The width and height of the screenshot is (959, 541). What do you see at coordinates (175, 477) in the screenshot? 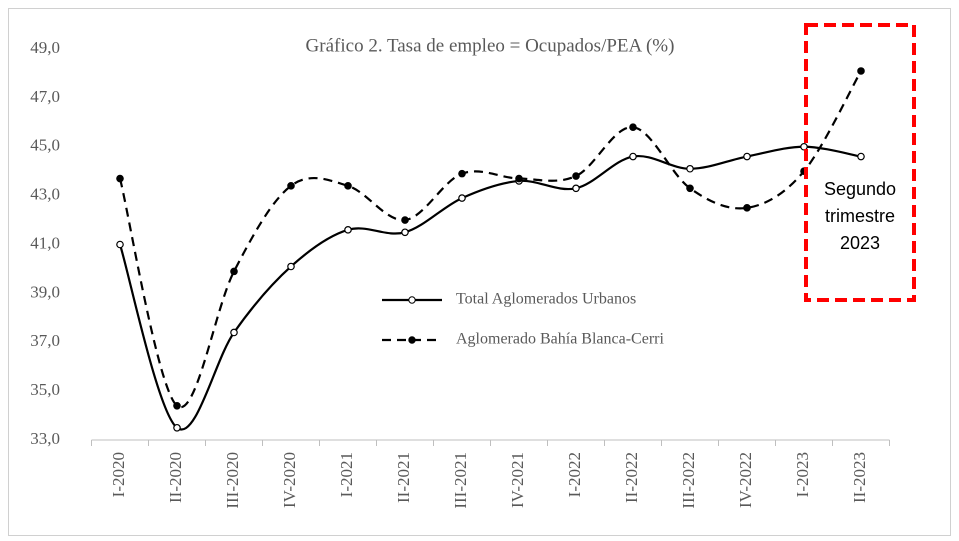
I see `x-tick-label: II-2020` at bounding box center [175, 477].